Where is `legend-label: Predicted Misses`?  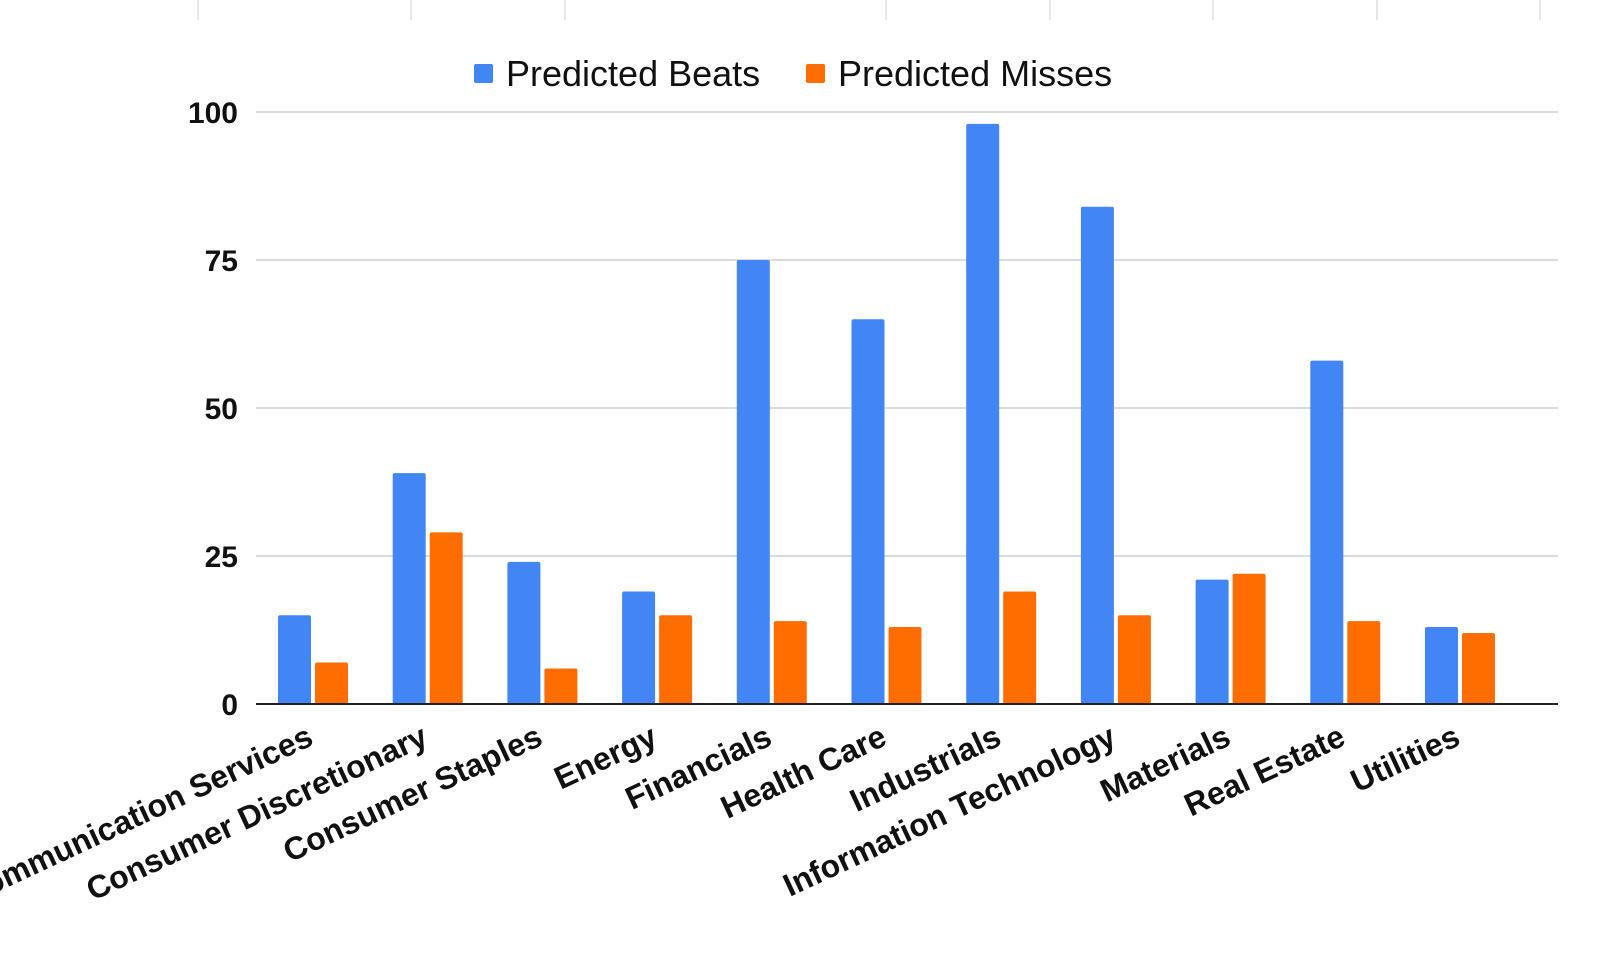
legend-label: Predicted Misses is located at coordinates (975, 73).